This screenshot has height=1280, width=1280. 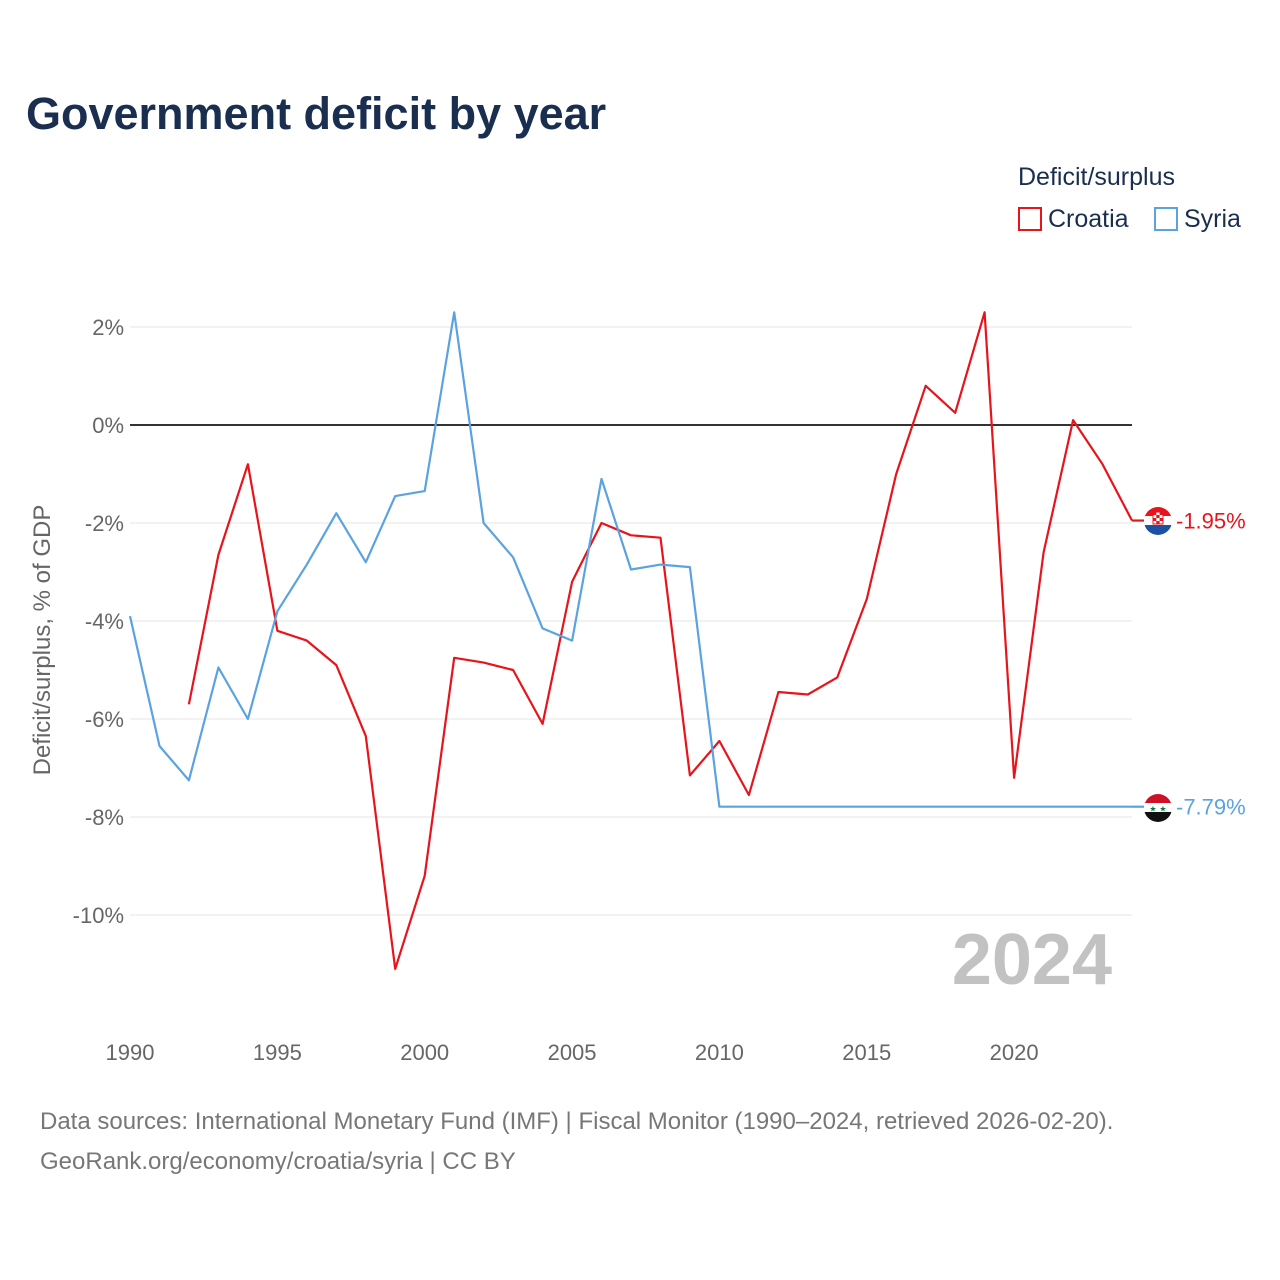 I want to click on legend-label-croatia: Croatia, so click(x=1088, y=218).